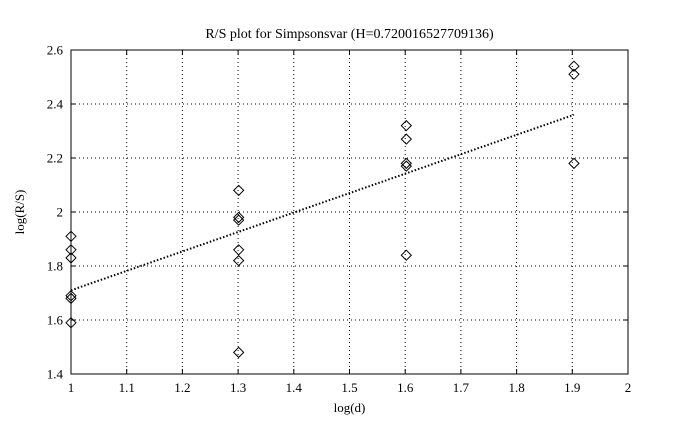 The height and width of the screenshot is (430, 678). I want to click on x-tick-label: 1.6, so click(405, 387).